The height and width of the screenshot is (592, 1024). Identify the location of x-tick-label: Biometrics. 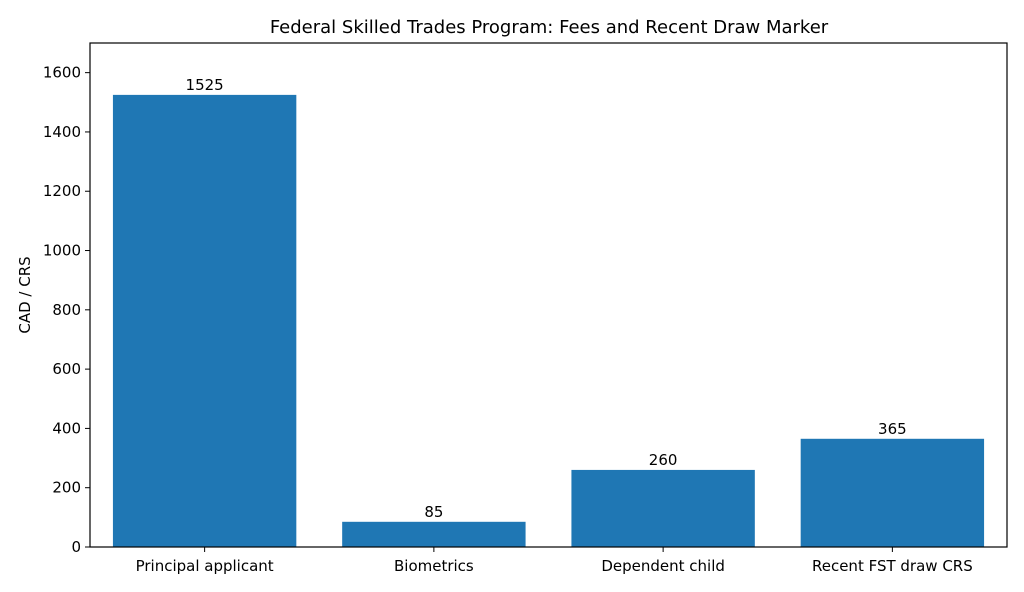
(434, 566).